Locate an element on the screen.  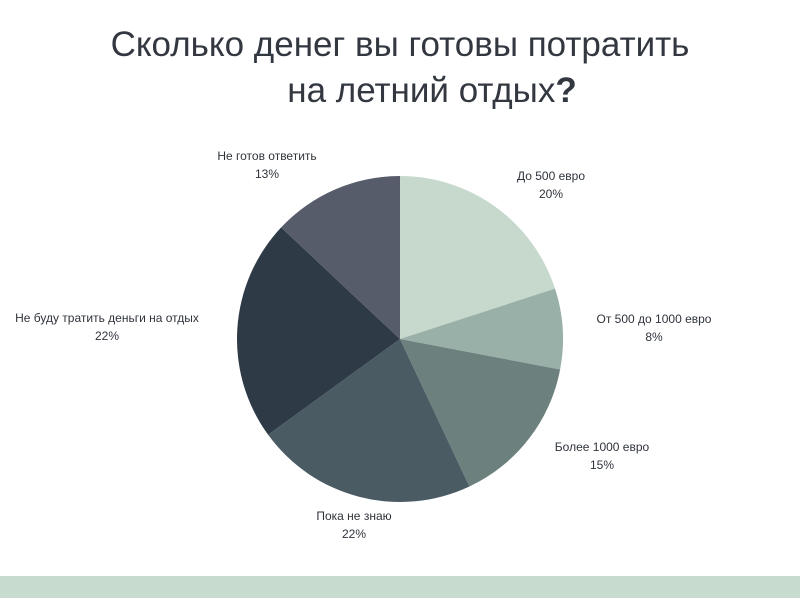
slice-value-1: 20% is located at coordinates (551, 194).